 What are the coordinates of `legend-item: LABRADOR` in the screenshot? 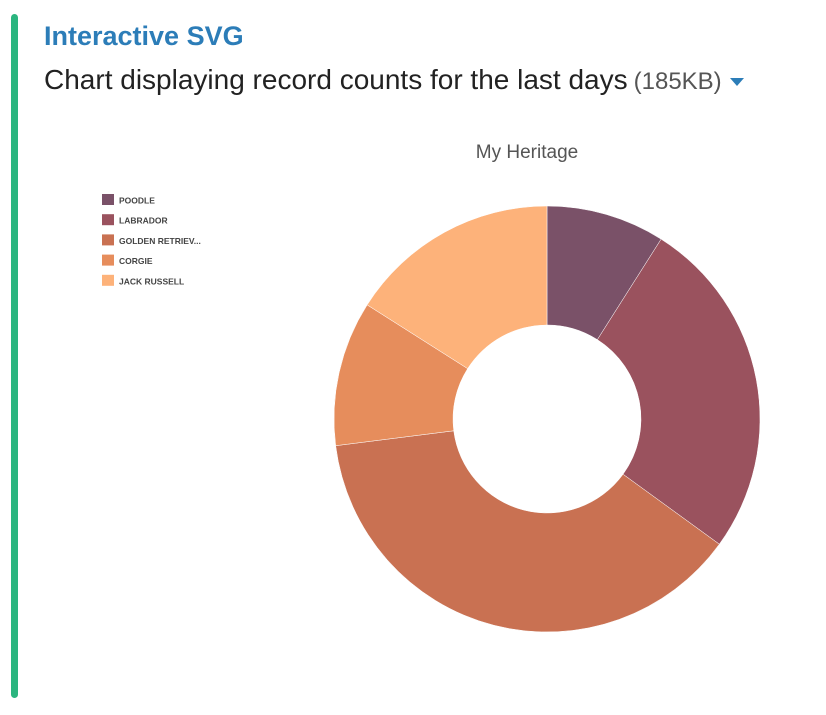 It's located at (135, 220).